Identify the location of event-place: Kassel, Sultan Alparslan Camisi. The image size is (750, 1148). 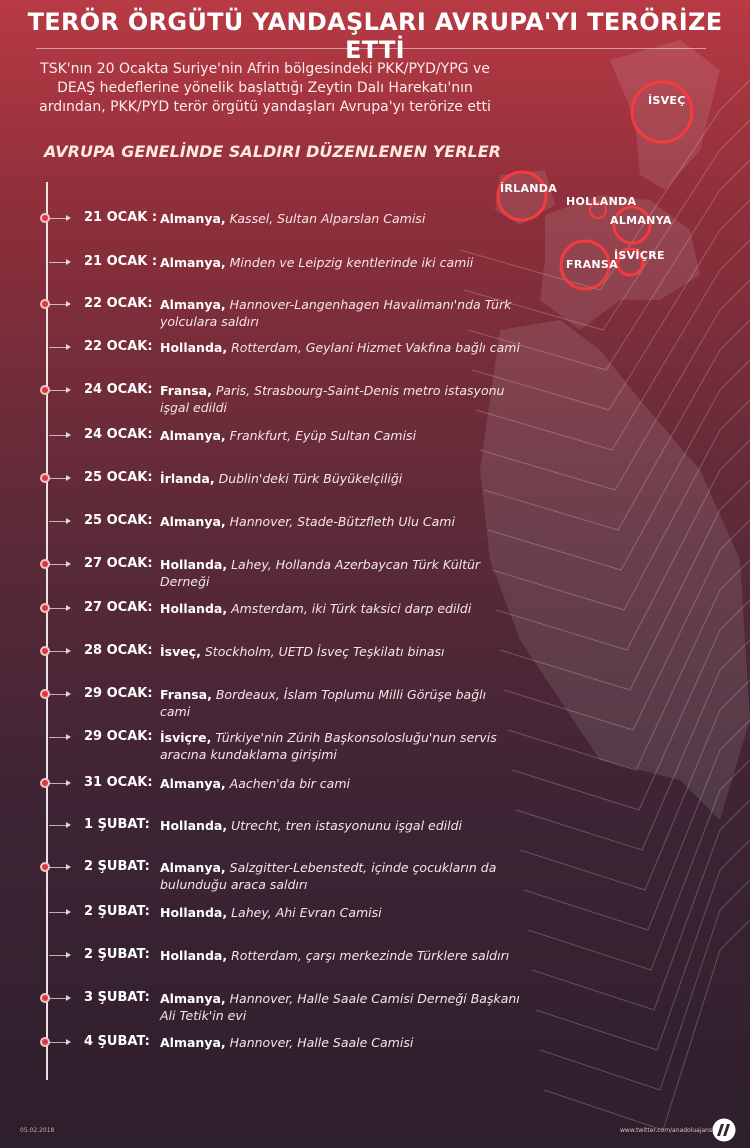
(327, 218).